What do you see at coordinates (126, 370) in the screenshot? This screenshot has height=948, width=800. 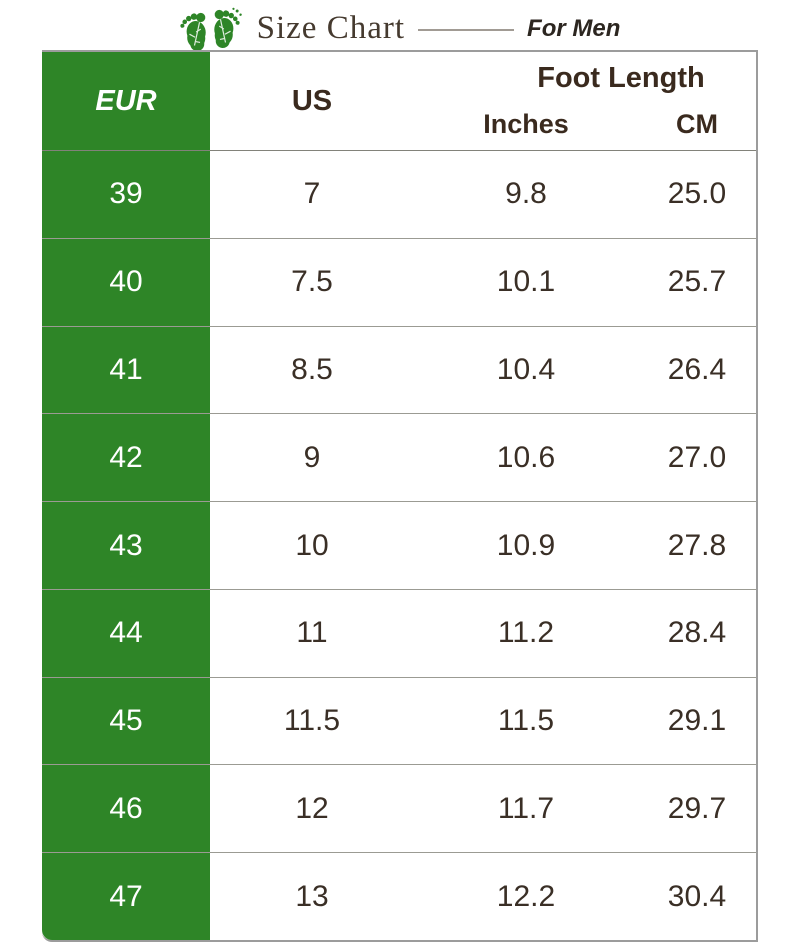 I see `eur-size-cell: 41` at bounding box center [126, 370].